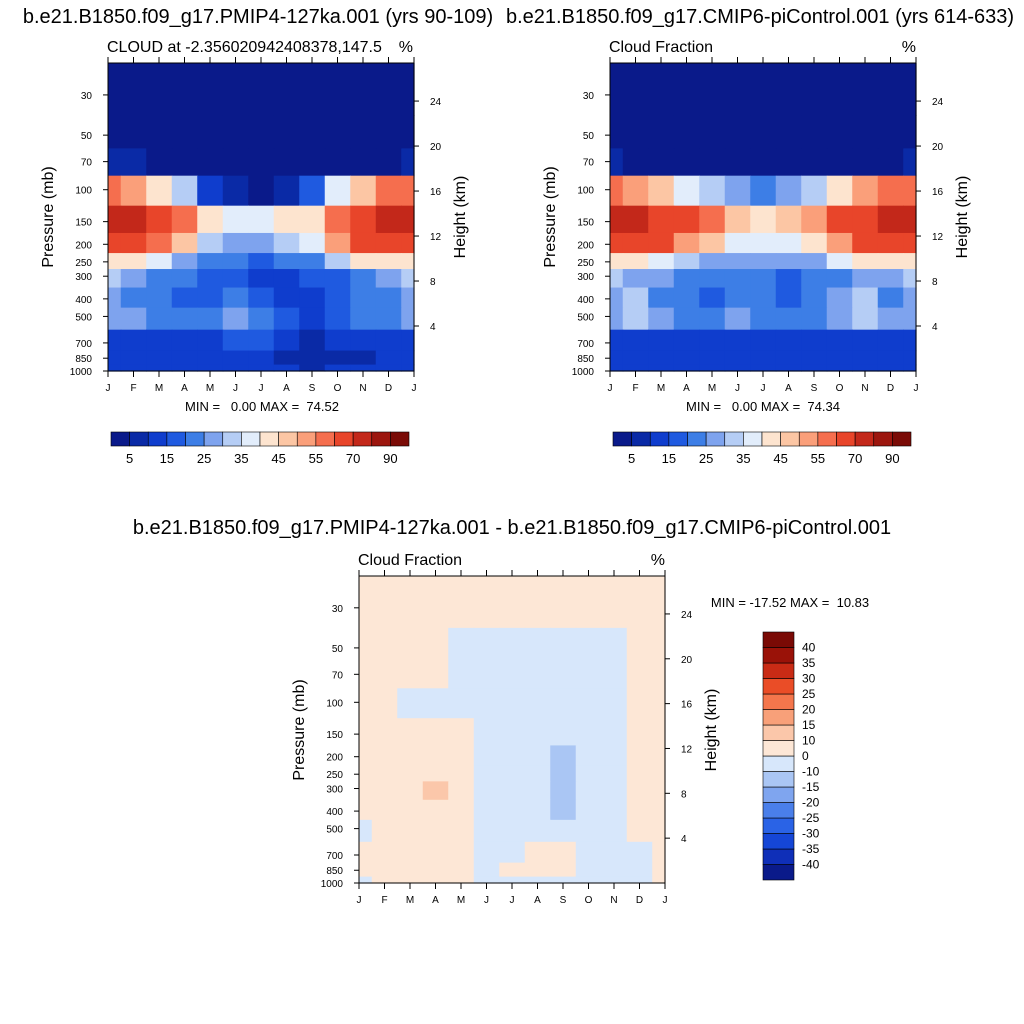 This screenshot has width=1024, height=1024. What do you see at coordinates (585, 317) in the screenshot?
I see `y-tick-label-pressure: 500` at bounding box center [585, 317].